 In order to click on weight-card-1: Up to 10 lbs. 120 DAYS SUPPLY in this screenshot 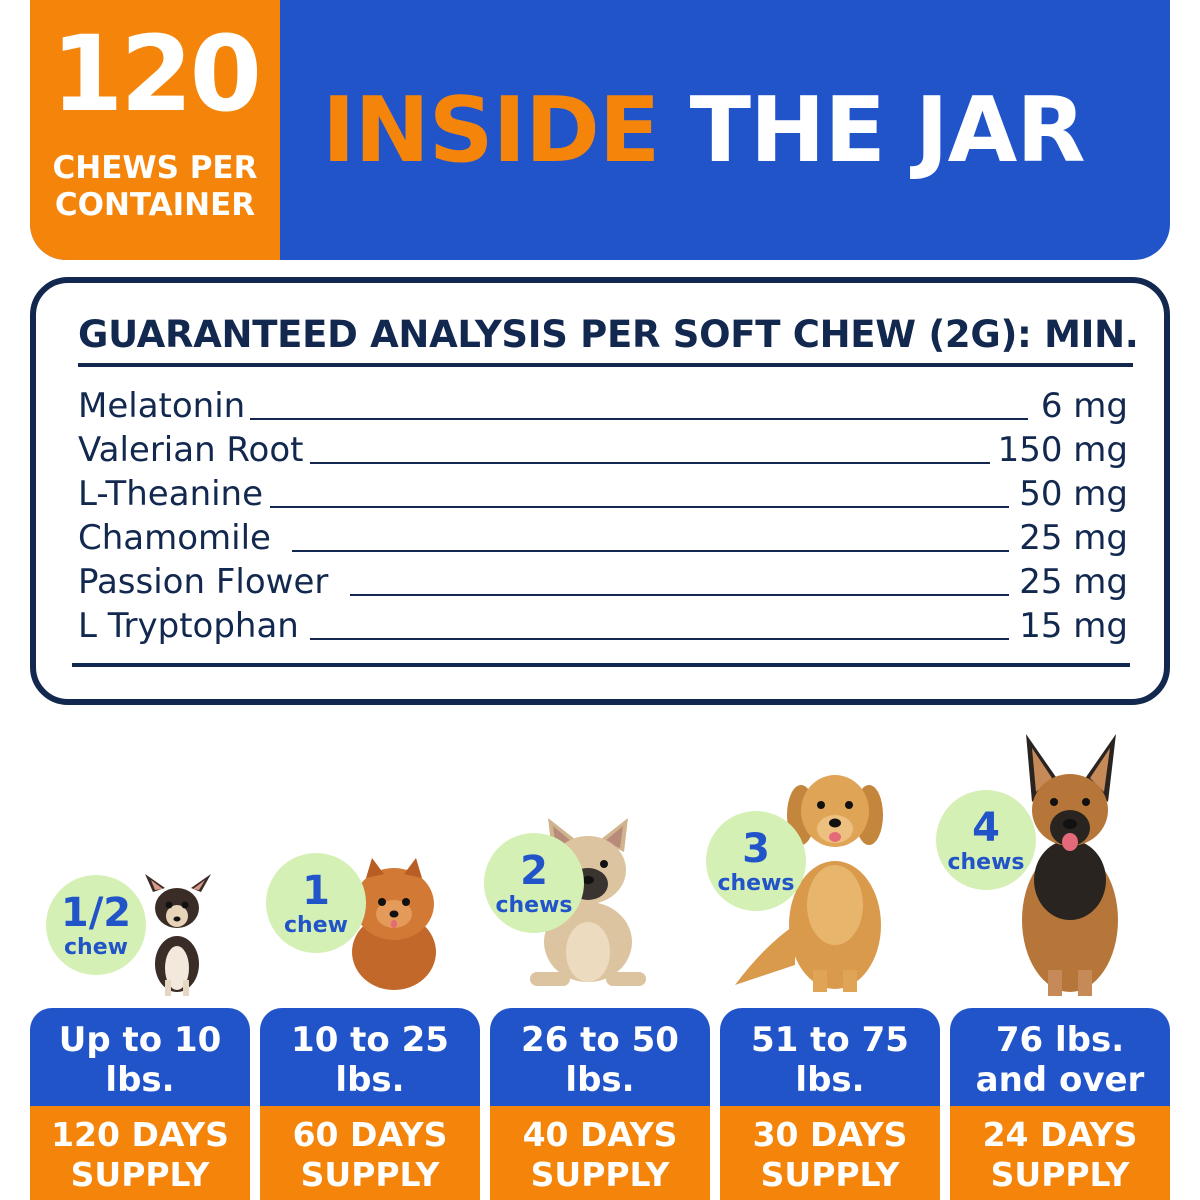, I will do `click(140, 1104)`.